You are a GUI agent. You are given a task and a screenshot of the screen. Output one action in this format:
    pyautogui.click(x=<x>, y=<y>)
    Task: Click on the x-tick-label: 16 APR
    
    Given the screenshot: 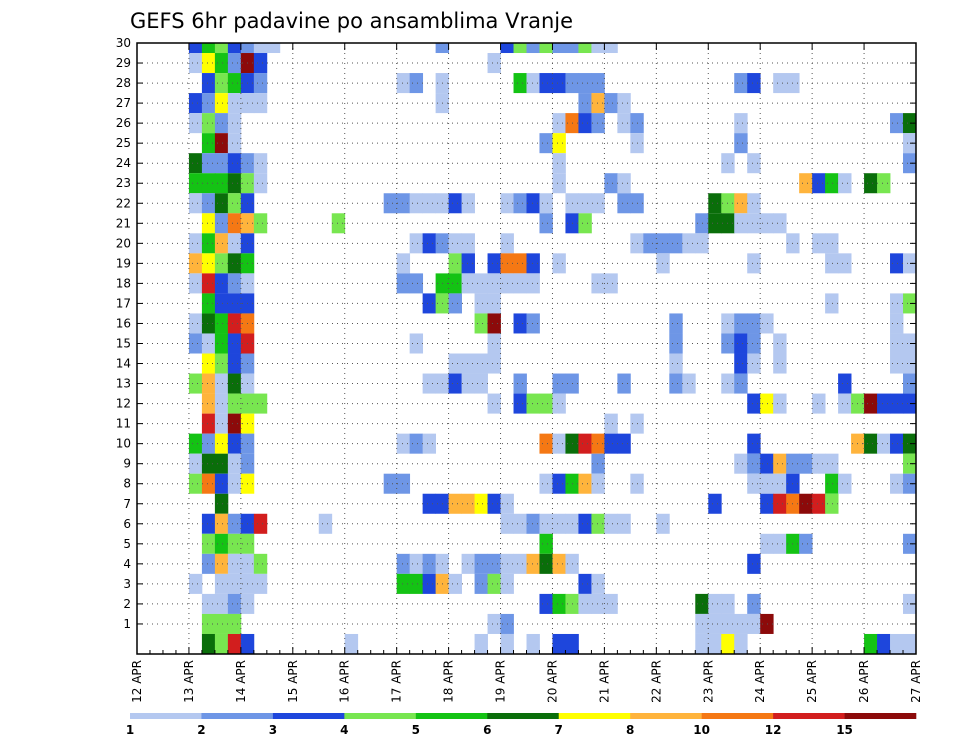 What is the action you would take?
    pyautogui.click(x=345, y=681)
    